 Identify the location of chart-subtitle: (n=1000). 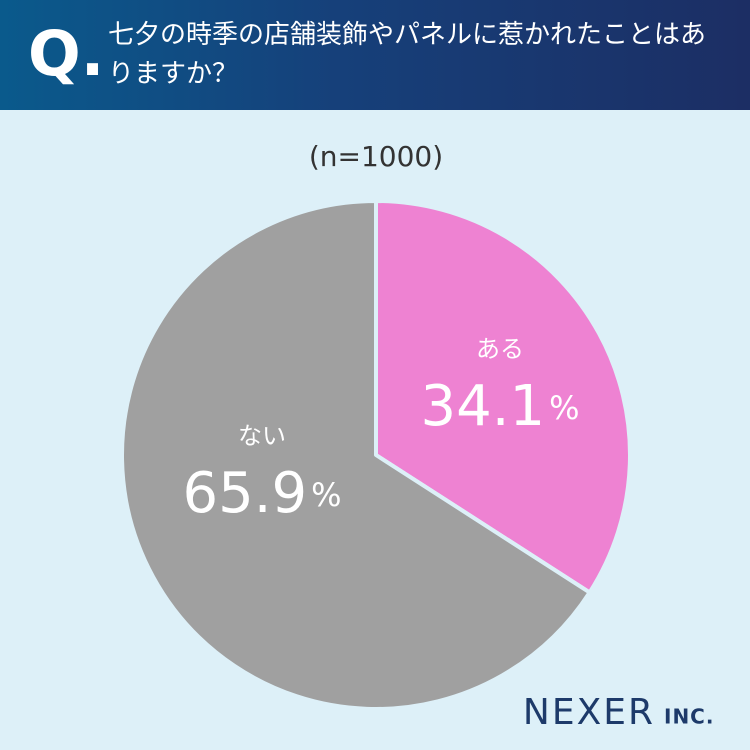
(376, 156).